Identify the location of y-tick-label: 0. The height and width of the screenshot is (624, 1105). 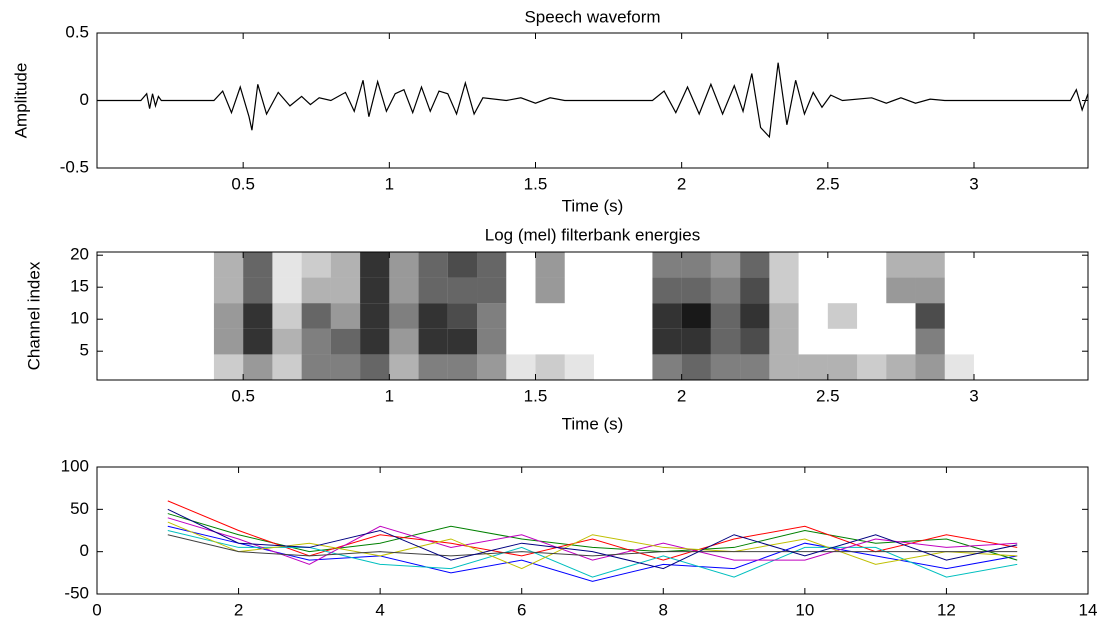
(84, 550).